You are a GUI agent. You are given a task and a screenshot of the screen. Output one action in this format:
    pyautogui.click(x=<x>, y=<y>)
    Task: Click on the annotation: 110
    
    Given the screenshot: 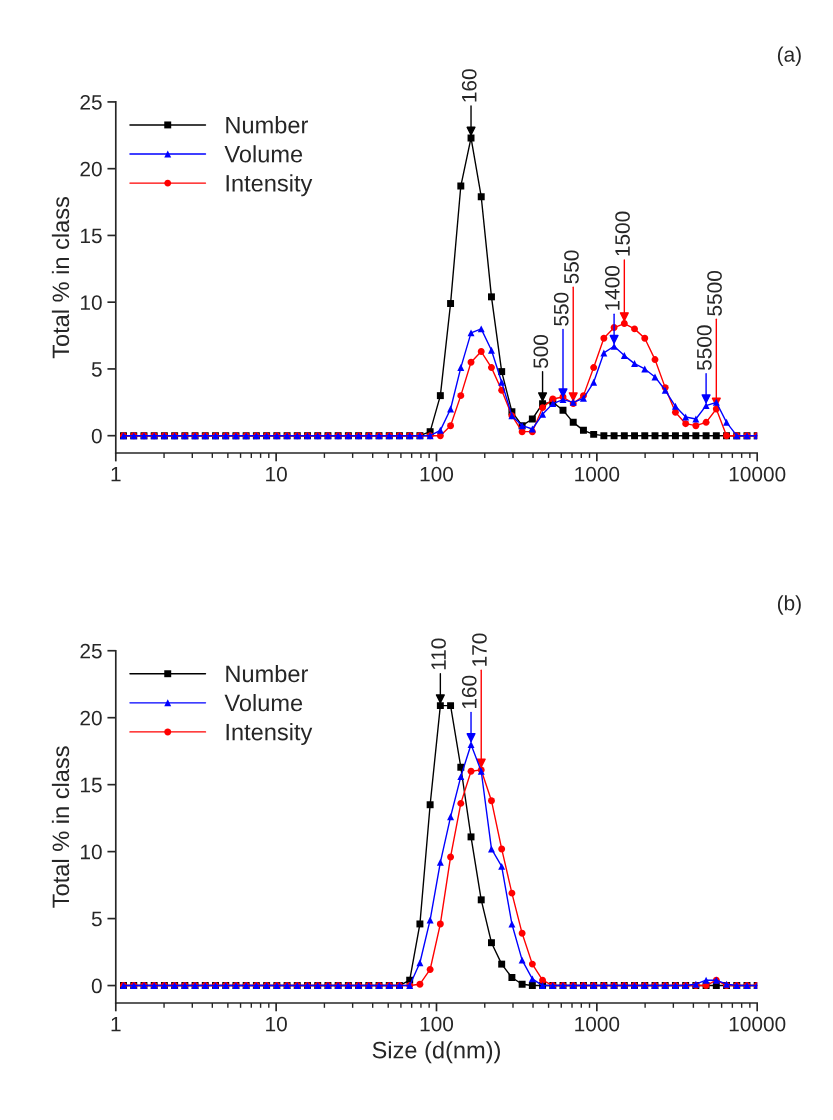 What is the action you would take?
    pyautogui.click(x=438, y=654)
    